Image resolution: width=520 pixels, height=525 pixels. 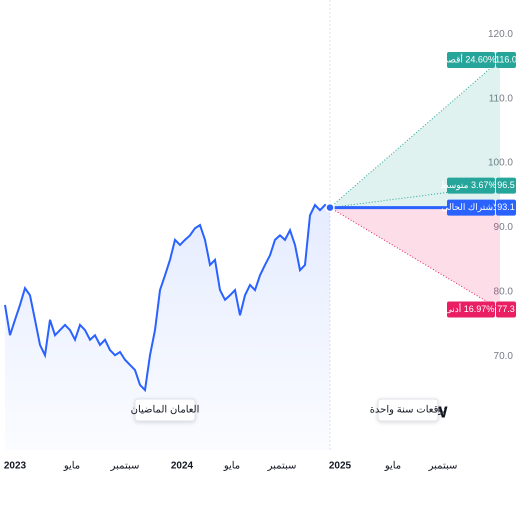 I want to click on y-tick-label: 120.0, so click(x=500, y=34).